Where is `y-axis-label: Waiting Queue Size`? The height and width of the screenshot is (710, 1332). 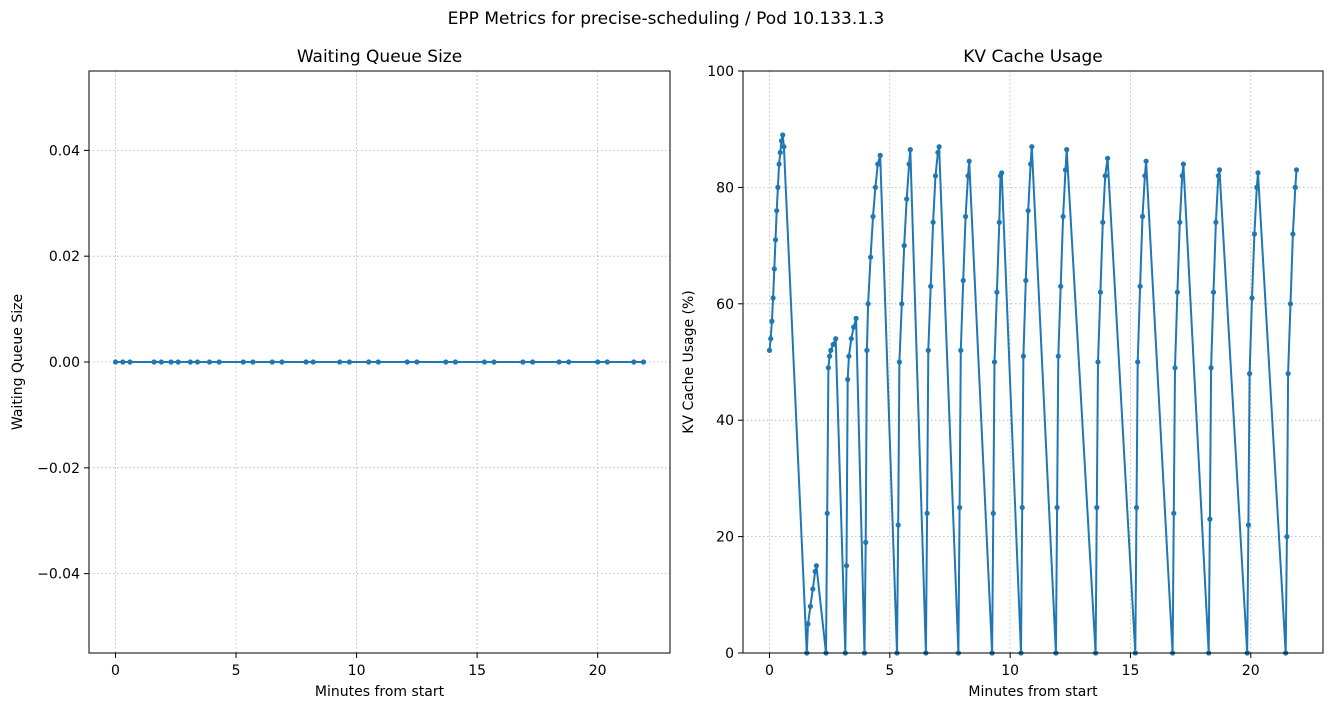 y-axis-label: Waiting Queue Size is located at coordinates (18, 362).